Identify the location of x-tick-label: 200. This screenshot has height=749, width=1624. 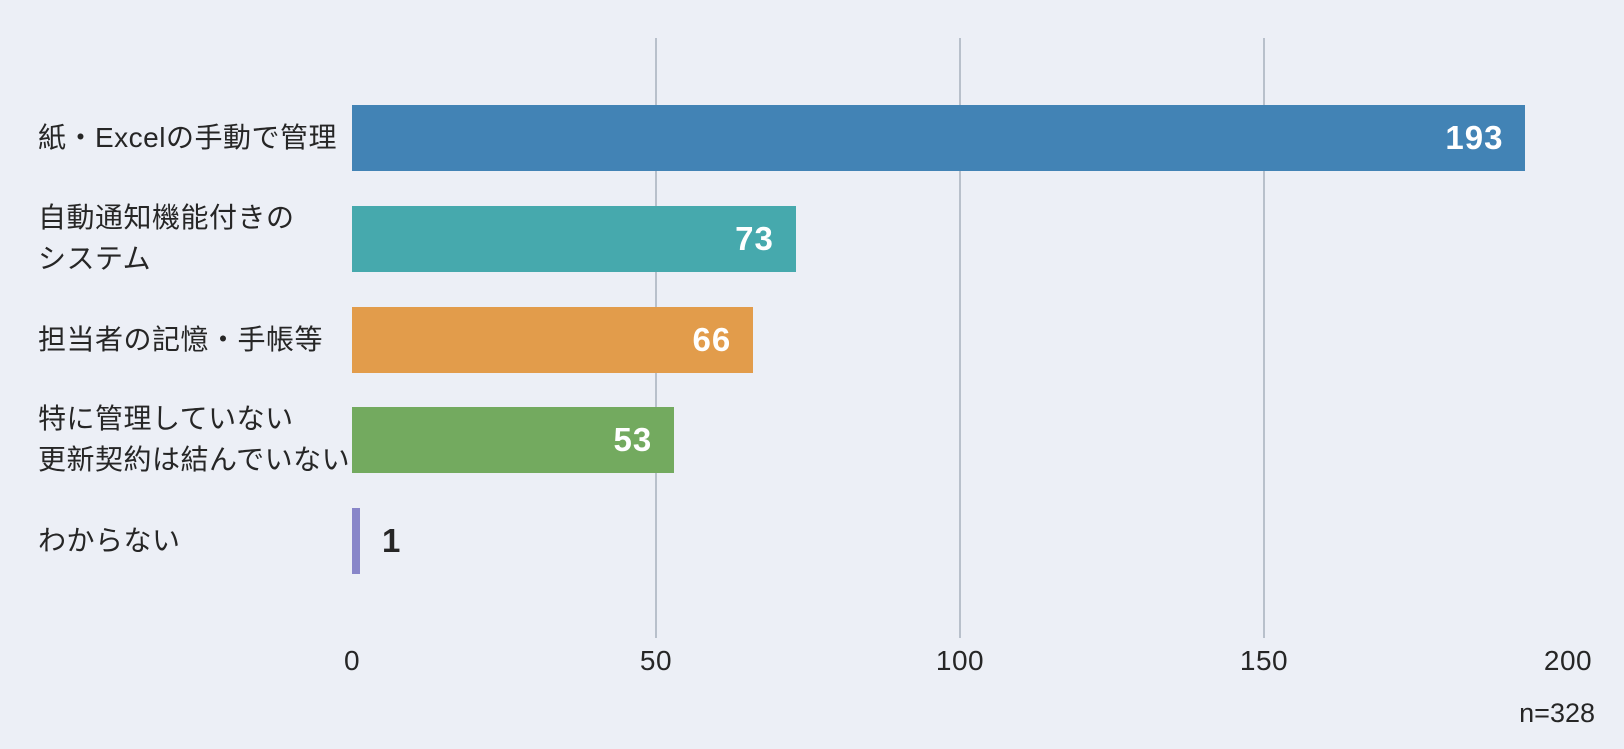
(1568, 660).